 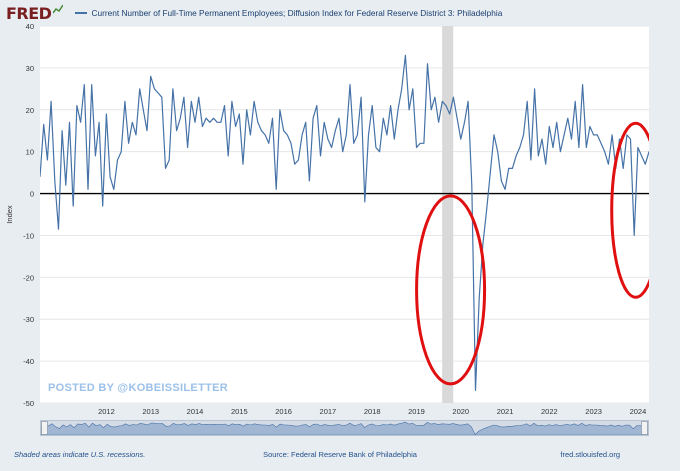 I want to click on y-tick-label: -20, so click(x=28, y=277).